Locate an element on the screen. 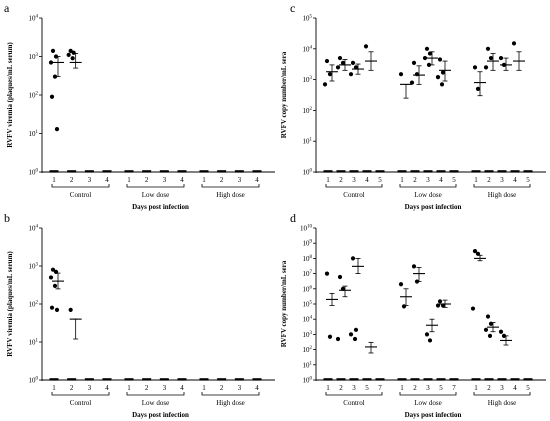 Image resolution: width=550 pixels, height=421 pixels. y-tick-exponent: 10 is located at coordinates (310, 227).